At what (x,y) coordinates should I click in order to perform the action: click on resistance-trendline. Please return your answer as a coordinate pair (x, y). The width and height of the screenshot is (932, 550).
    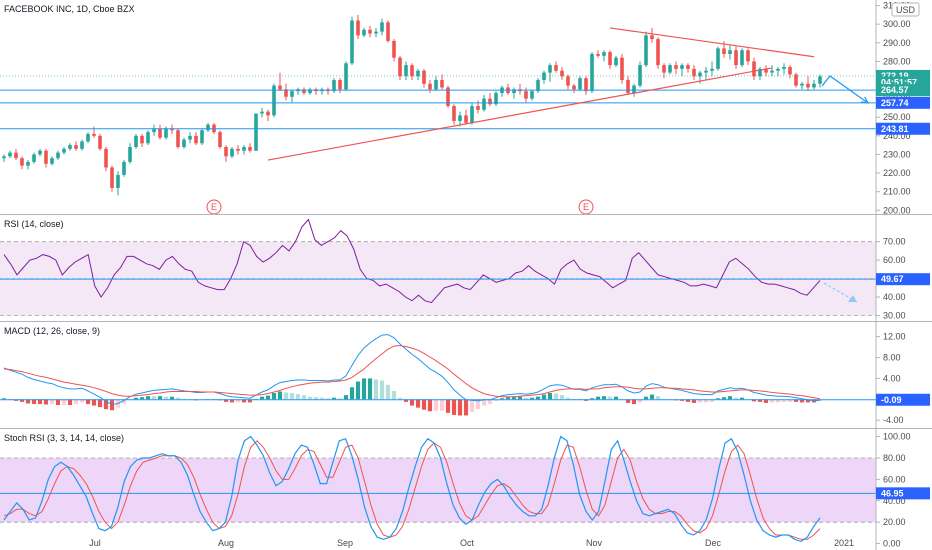
    Looking at the image, I should click on (712, 42).